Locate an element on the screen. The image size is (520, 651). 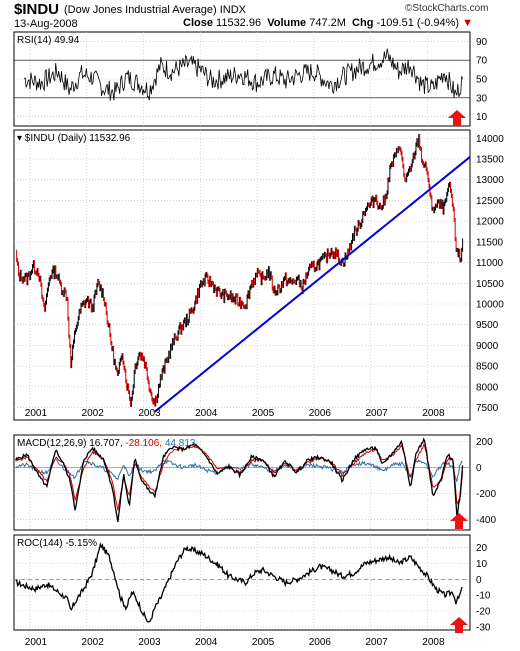
close-label: Close is located at coordinates (198, 23).